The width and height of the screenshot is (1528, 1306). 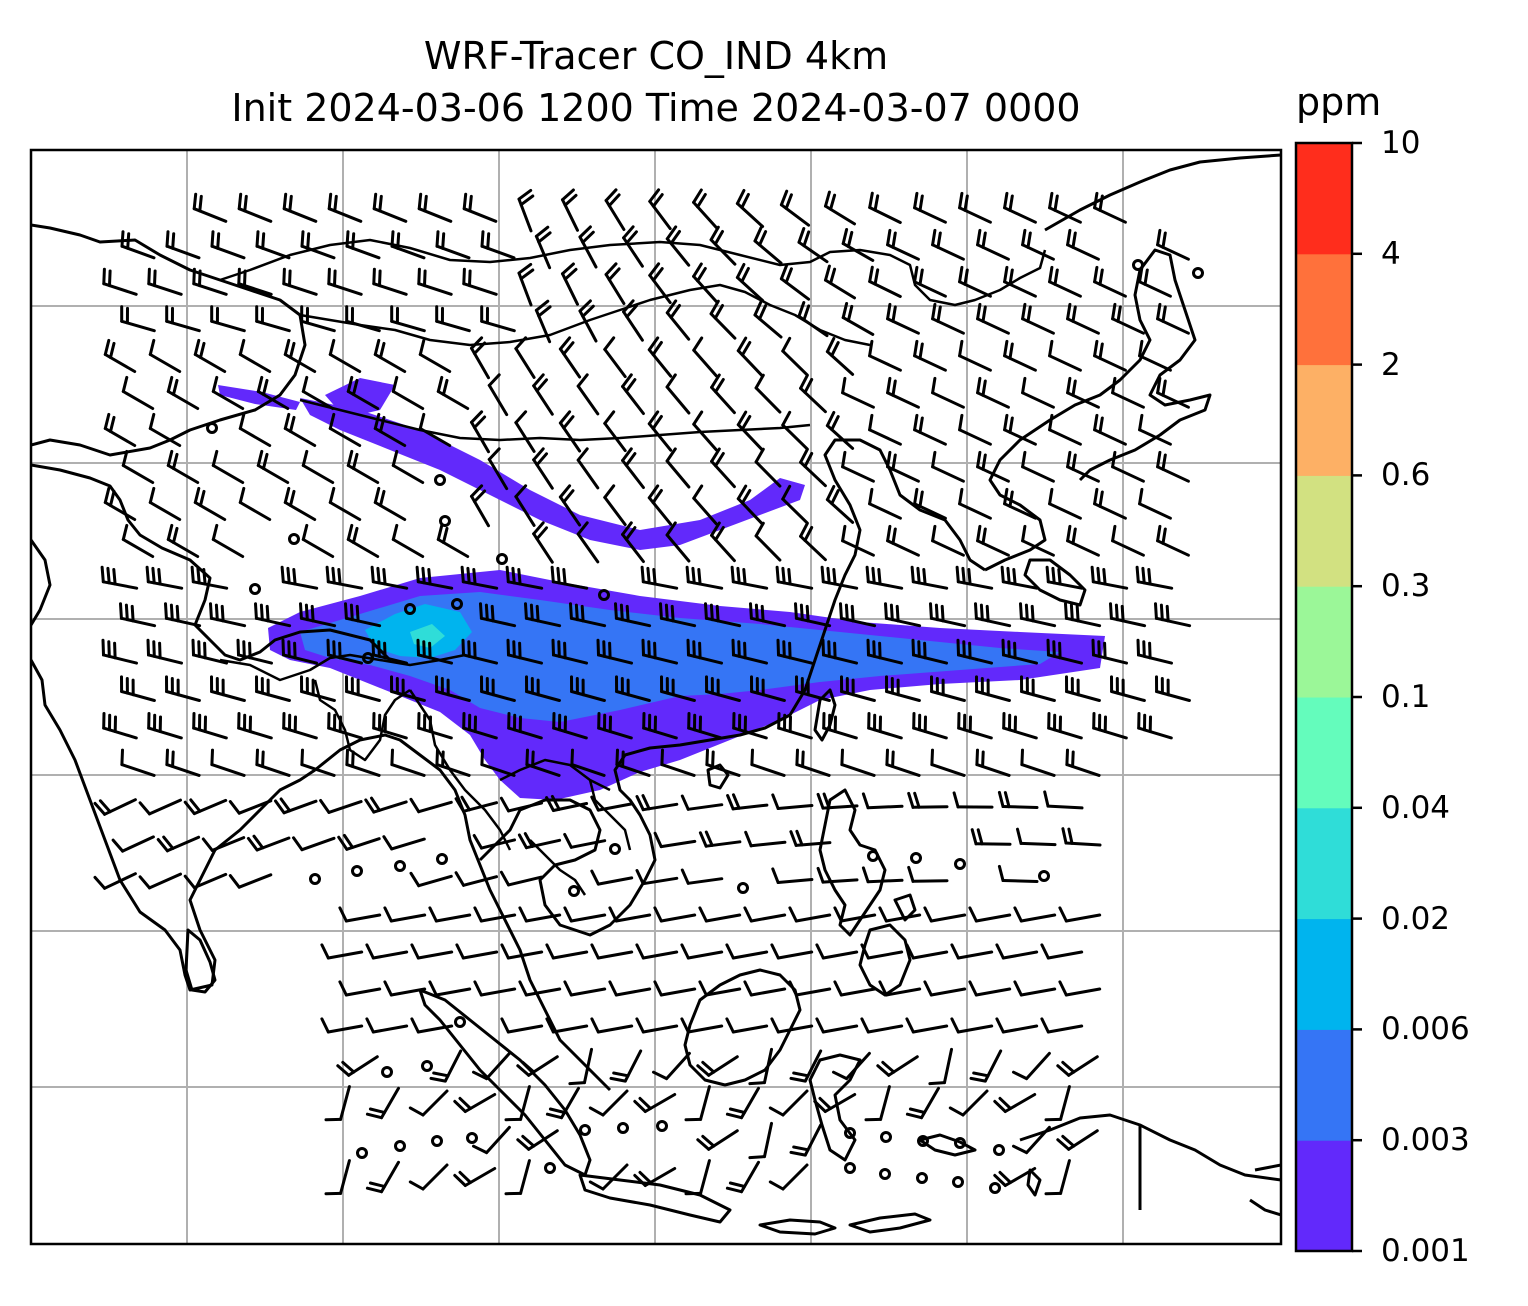 What do you see at coordinates (1406, 697) in the screenshot?
I see `colorbar-tick-label: 0.1` at bounding box center [1406, 697].